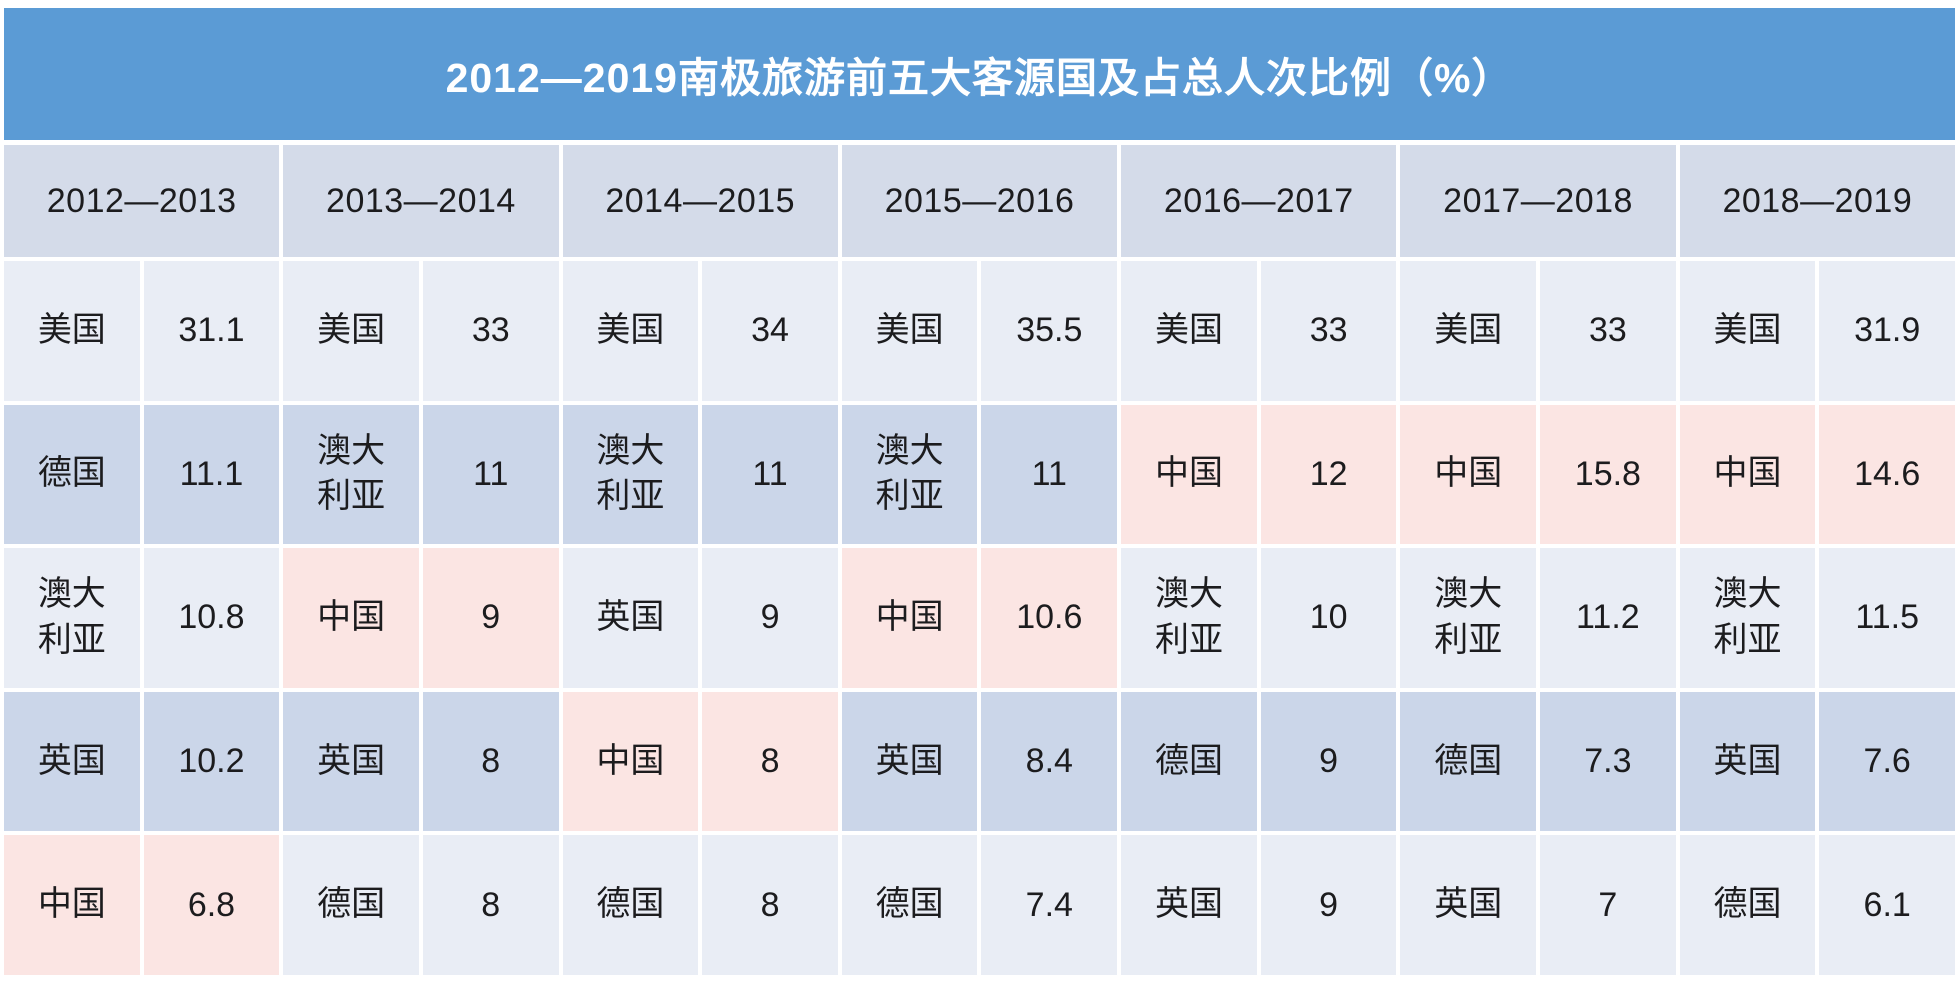 The image size is (1960, 984). Describe the element at coordinates (1887, 618) in the screenshot. I see `value-cell: 11.5` at that location.